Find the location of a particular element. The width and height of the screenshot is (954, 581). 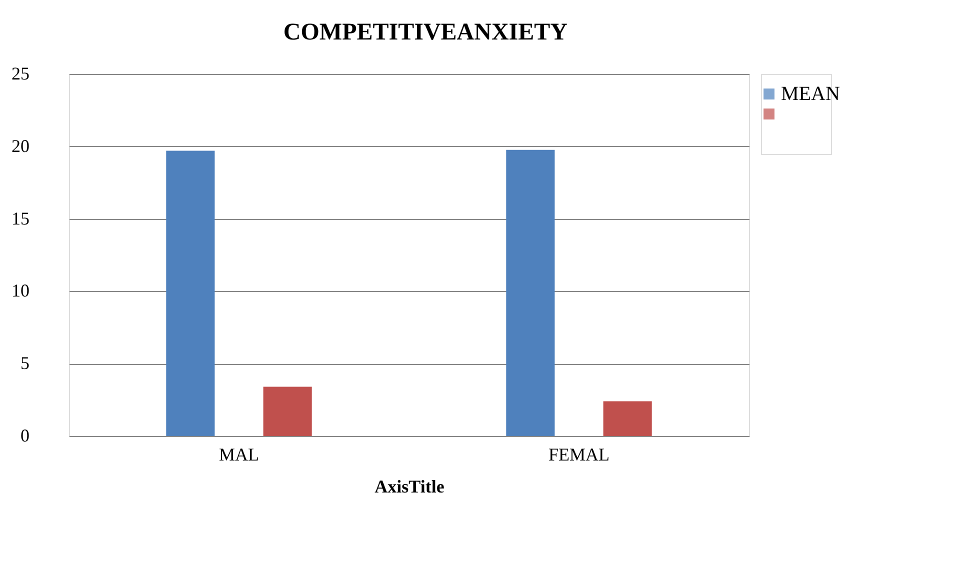

y-tick-label: 20 is located at coordinates (21, 146).